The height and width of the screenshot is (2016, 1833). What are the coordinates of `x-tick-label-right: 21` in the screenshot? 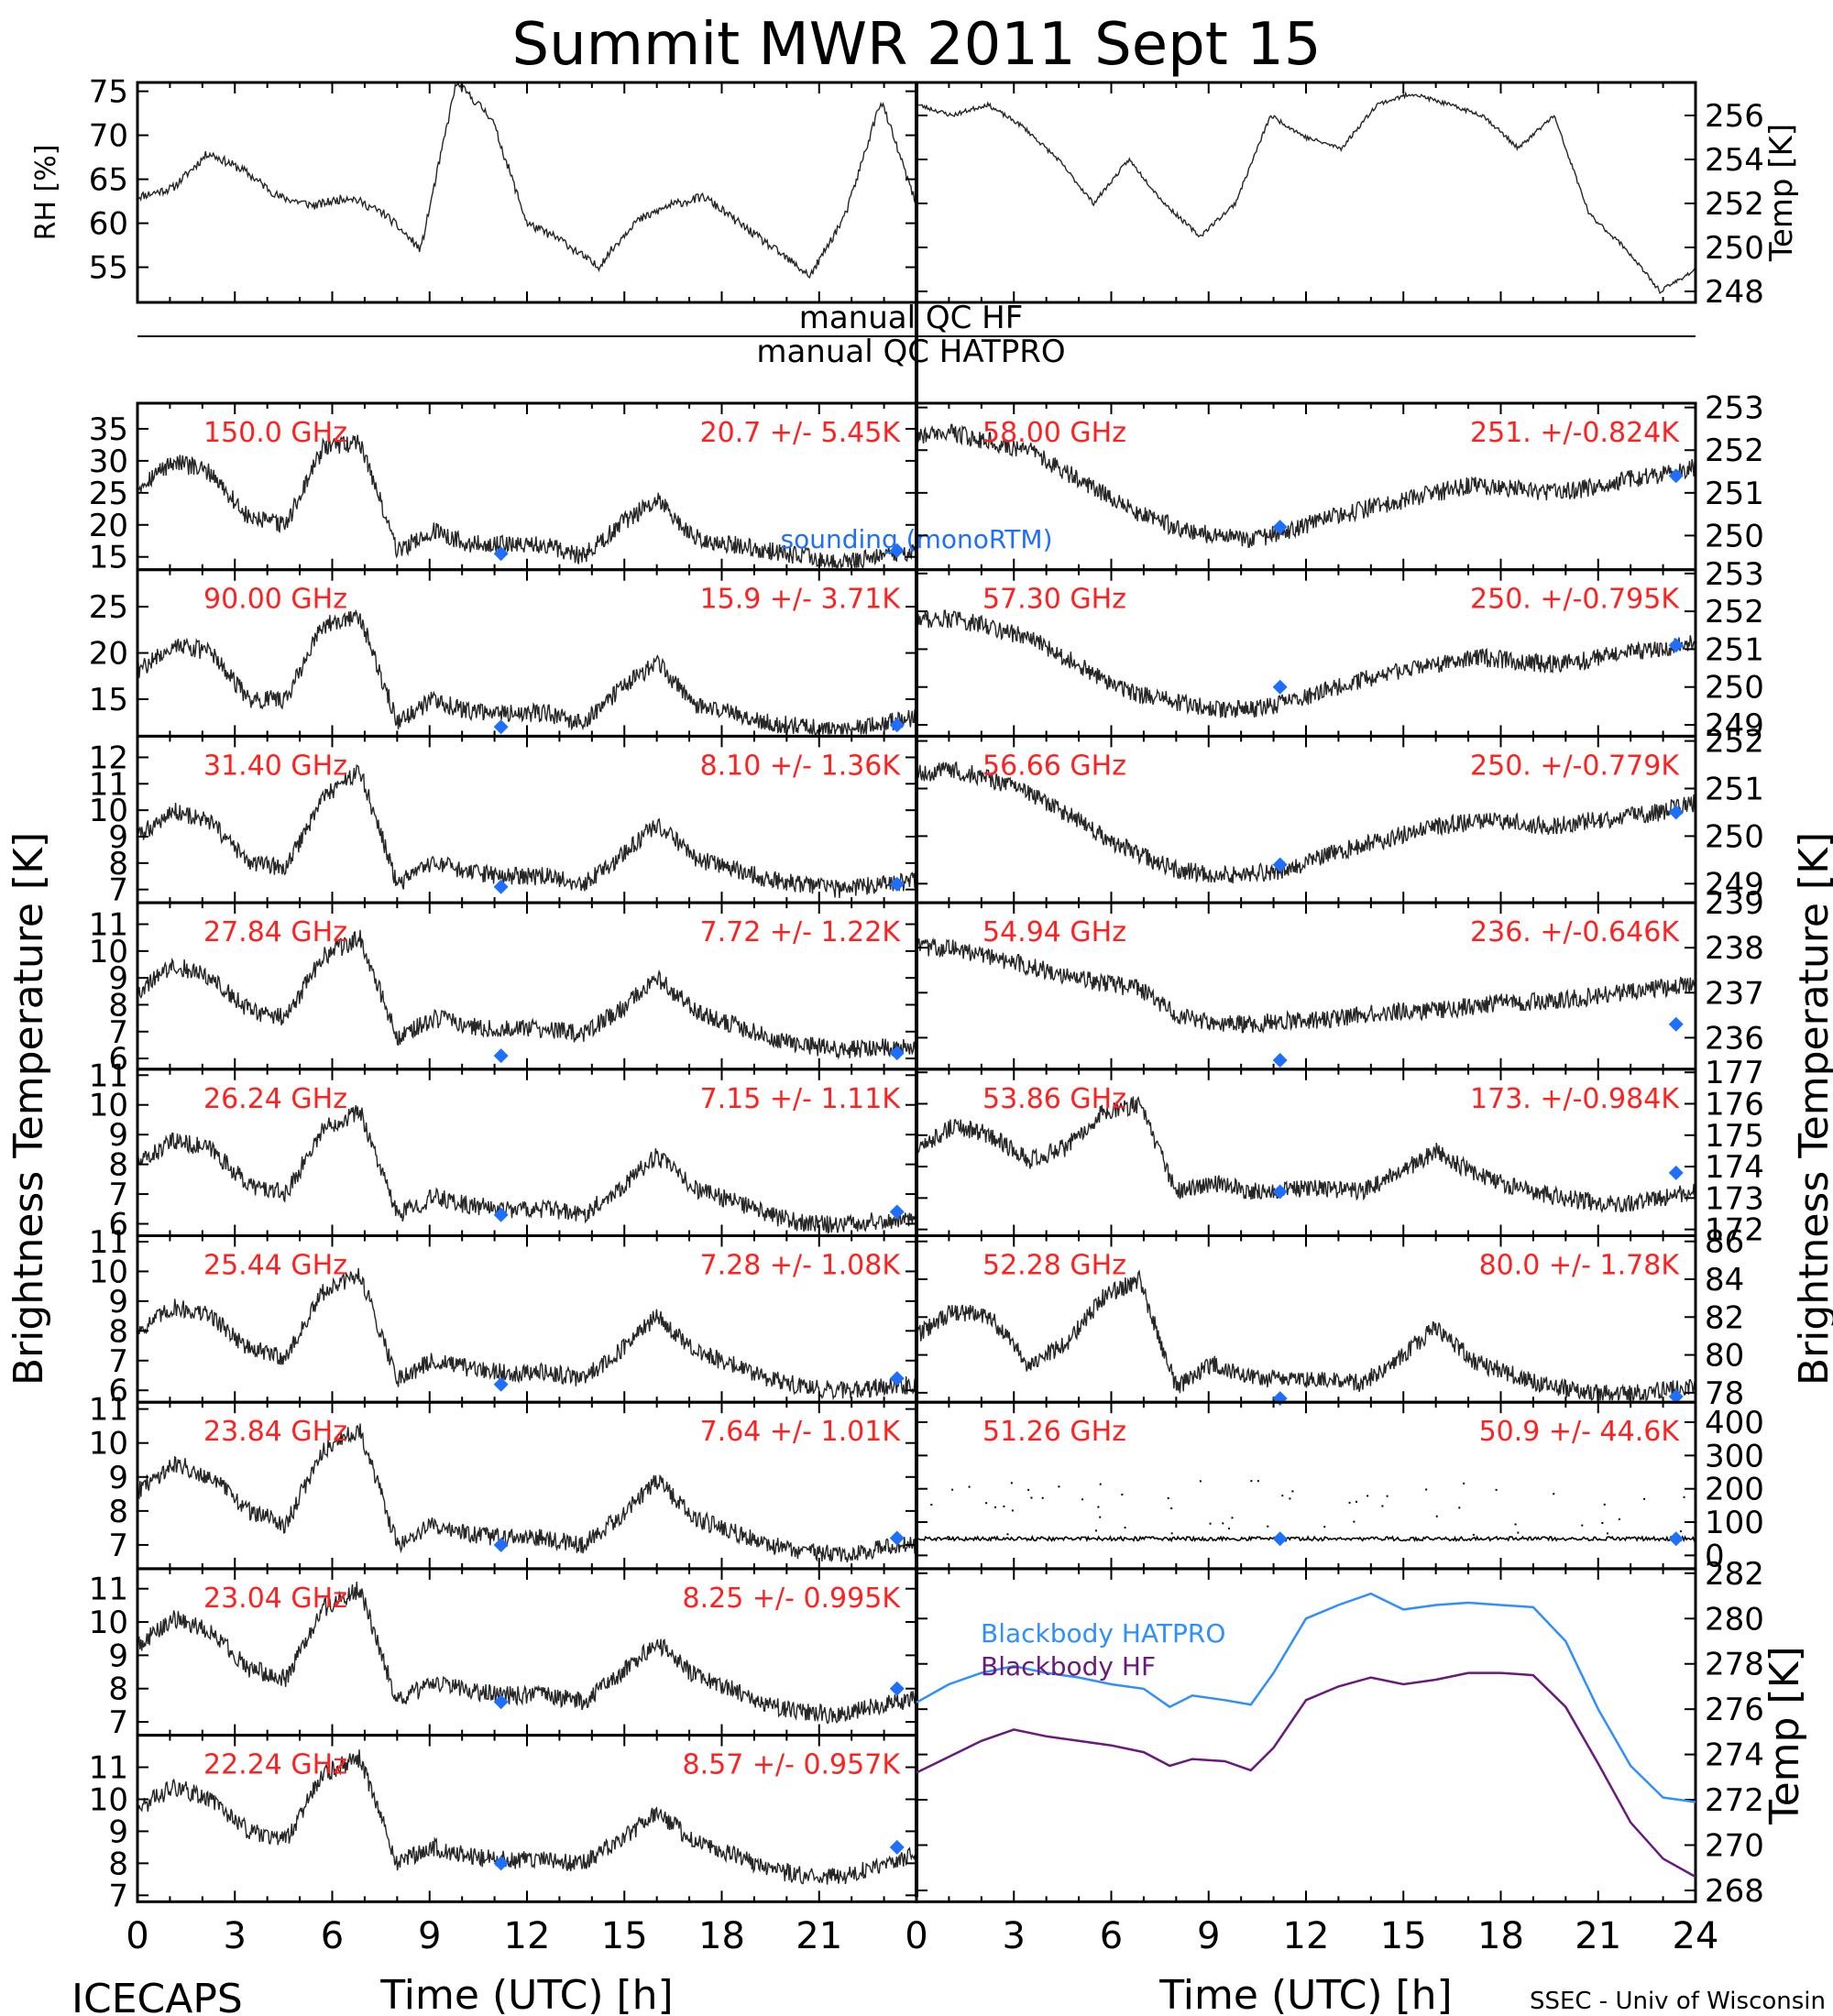 It's located at (1598, 1936).